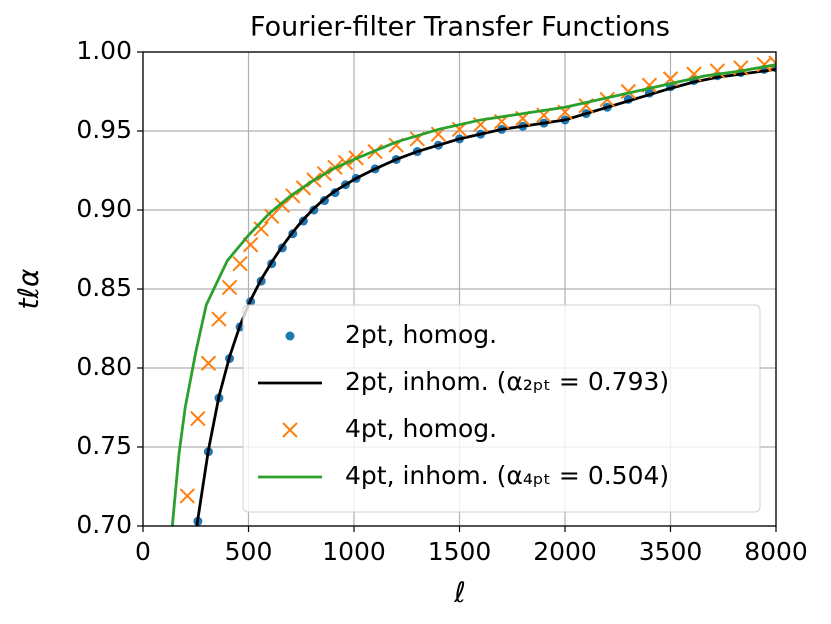 This screenshot has height=624, width=831. Describe the element at coordinates (460, 551) in the screenshot. I see `x-tick-label: 1500` at that location.